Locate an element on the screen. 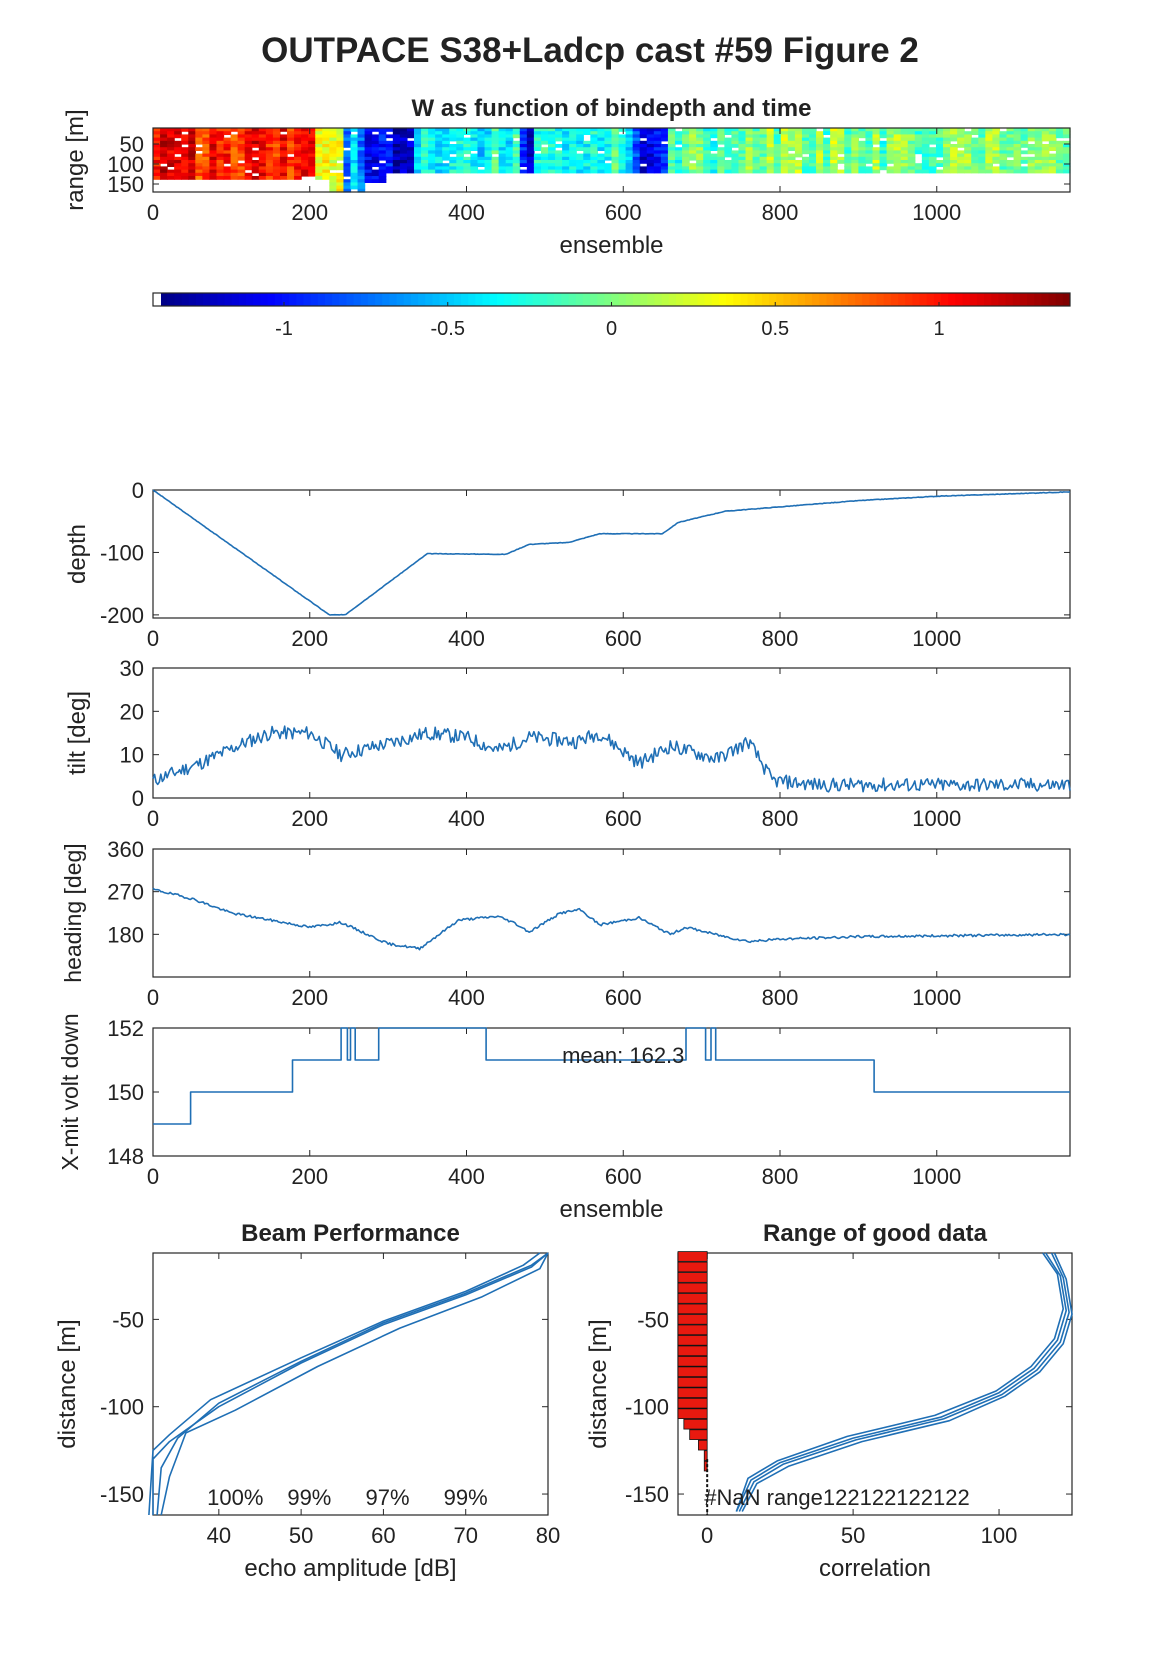 Image resolution: width=1165 pixels, height=1679 pixels. y-tick-label: -100 is located at coordinates (647, 1407).